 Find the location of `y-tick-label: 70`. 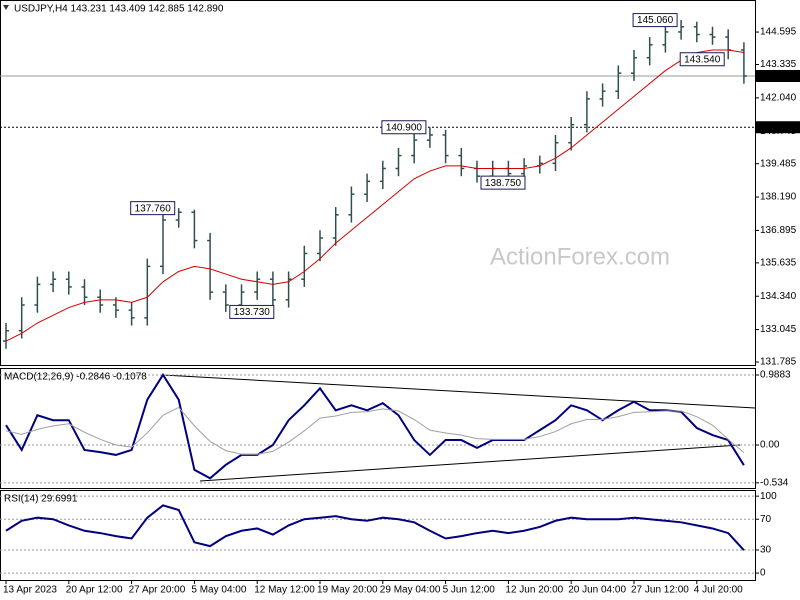

y-tick-label: 70 is located at coordinates (766, 519).